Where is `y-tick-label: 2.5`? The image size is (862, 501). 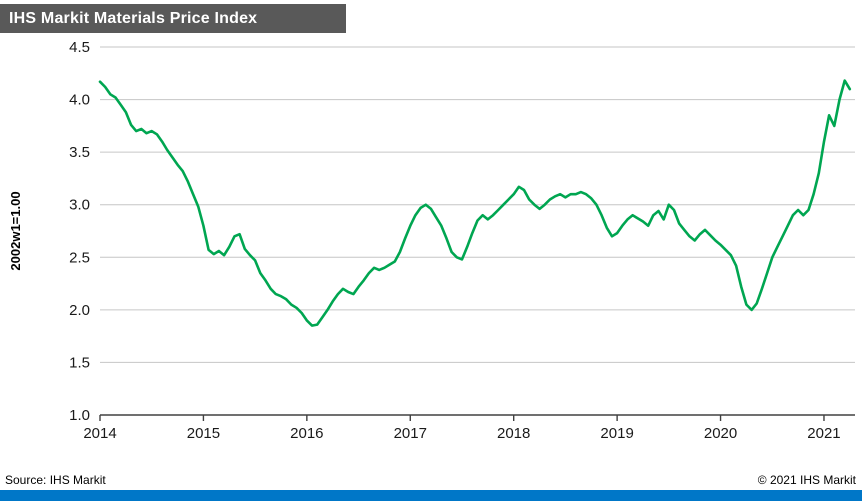 y-tick-label: 2.5 is located at coordinates (79, 257).